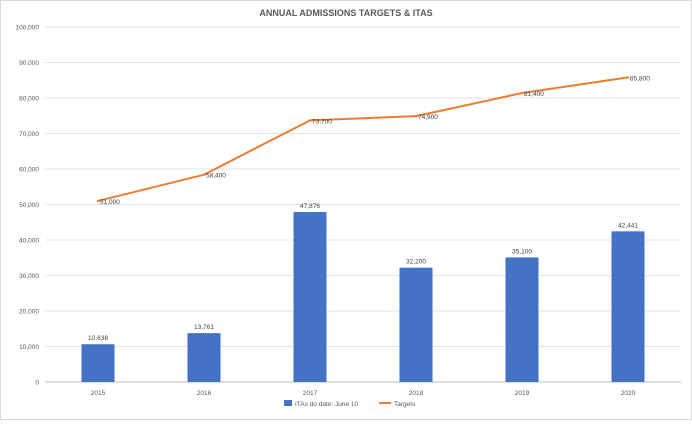  What do you see at coordinates (640, 78) in the screenshot?
I see `line-data-label: 85,800` at bounding box center [640, 78].